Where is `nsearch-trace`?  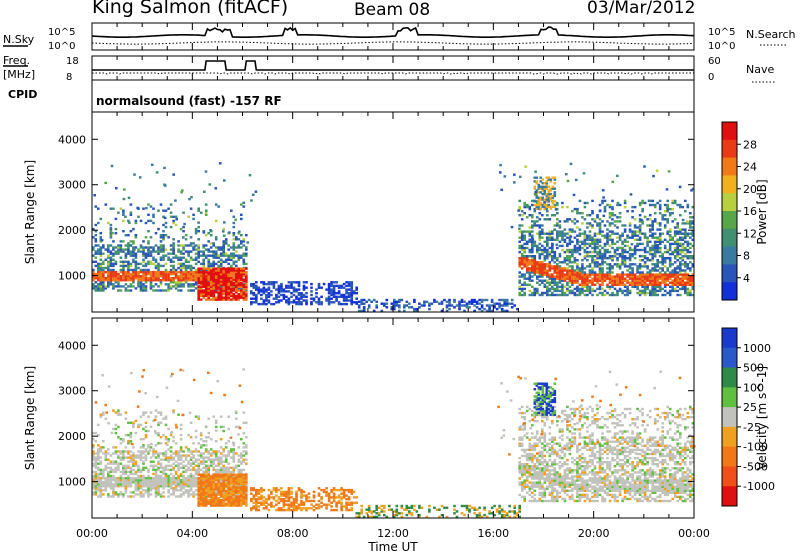 nsearch-trace is located at coordinates (393, 43).